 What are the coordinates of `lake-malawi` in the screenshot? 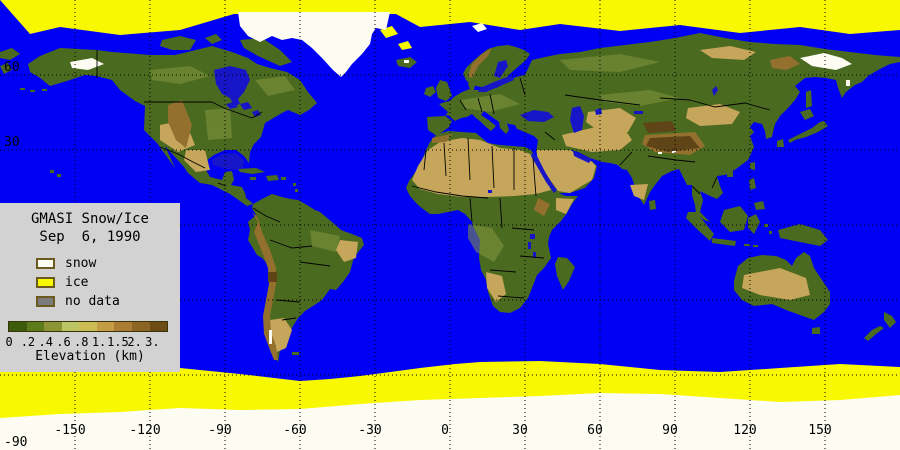 It's located at (534, 255).